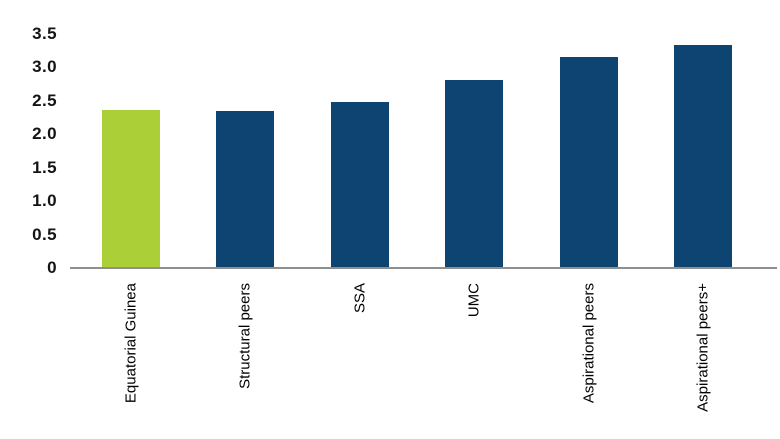  Describe the element at coordinates (44, 167) in the screenshot. I see `y-tick-label: 1.5` at that location.